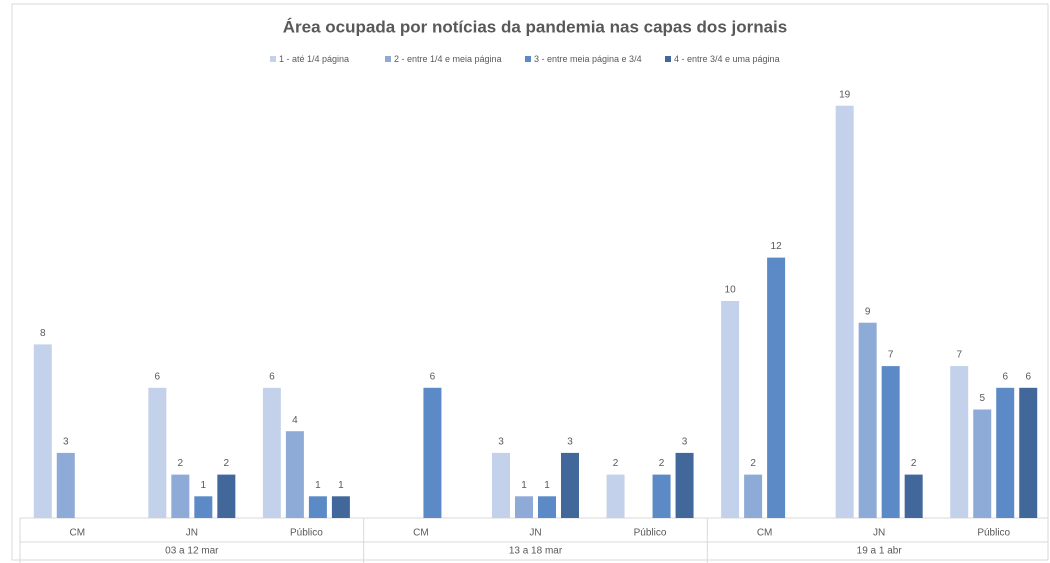  What do you see at coordinates (727, 59) in the screenshot?
I see `legend-label: 4 - entre 3/4 e uma página` at bounding box center [727, 59].